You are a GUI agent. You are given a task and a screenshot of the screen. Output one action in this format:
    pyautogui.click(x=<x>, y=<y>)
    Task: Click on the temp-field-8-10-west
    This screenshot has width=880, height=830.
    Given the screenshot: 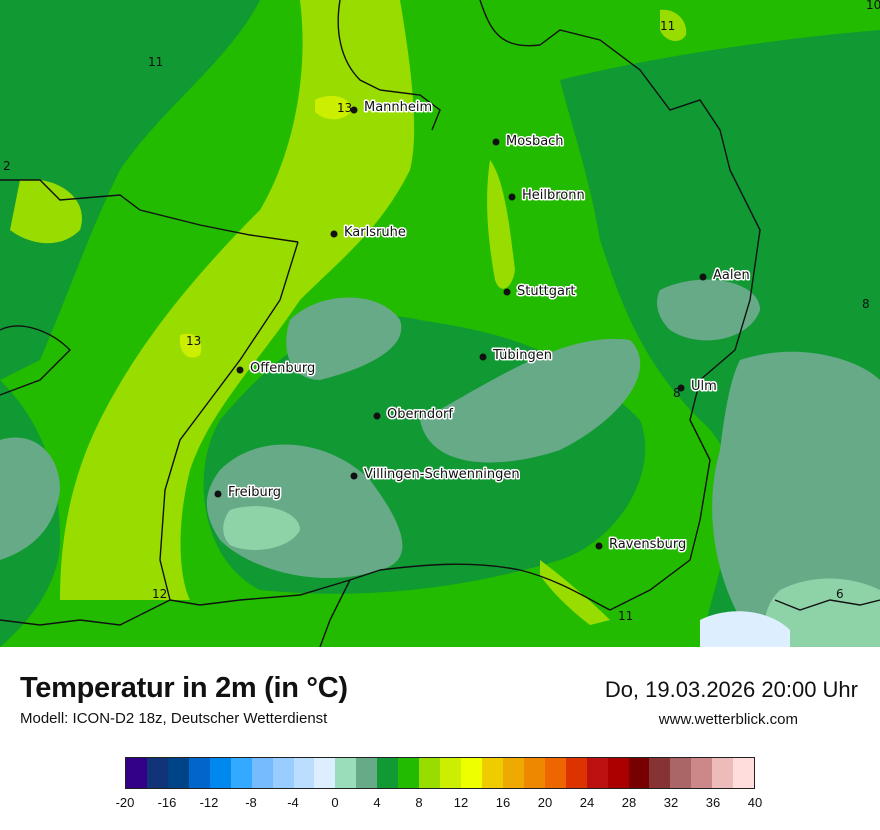 What is the action you would take?
    pyautogui.click(x=130, y=190)
    